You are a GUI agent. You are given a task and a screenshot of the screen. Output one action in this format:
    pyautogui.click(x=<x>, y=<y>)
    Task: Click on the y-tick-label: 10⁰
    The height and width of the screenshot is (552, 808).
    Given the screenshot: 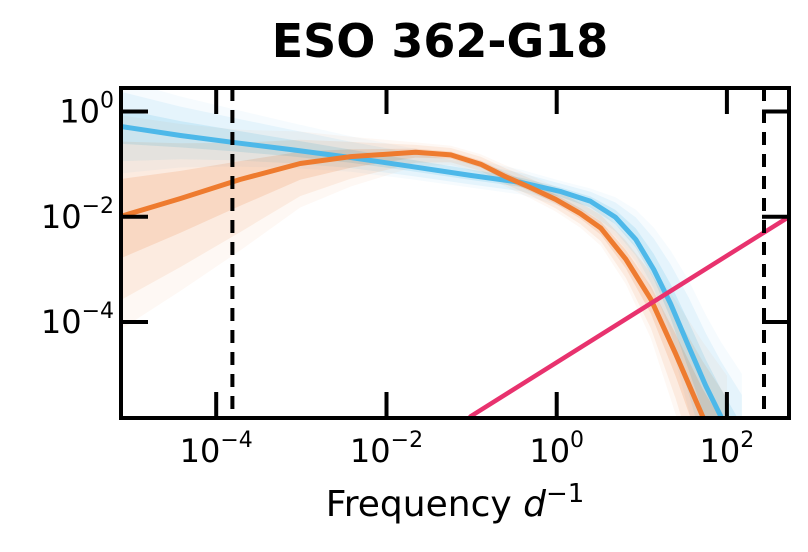 What is the action you would take?
    pyautogui.click(x=86, y=110)
    